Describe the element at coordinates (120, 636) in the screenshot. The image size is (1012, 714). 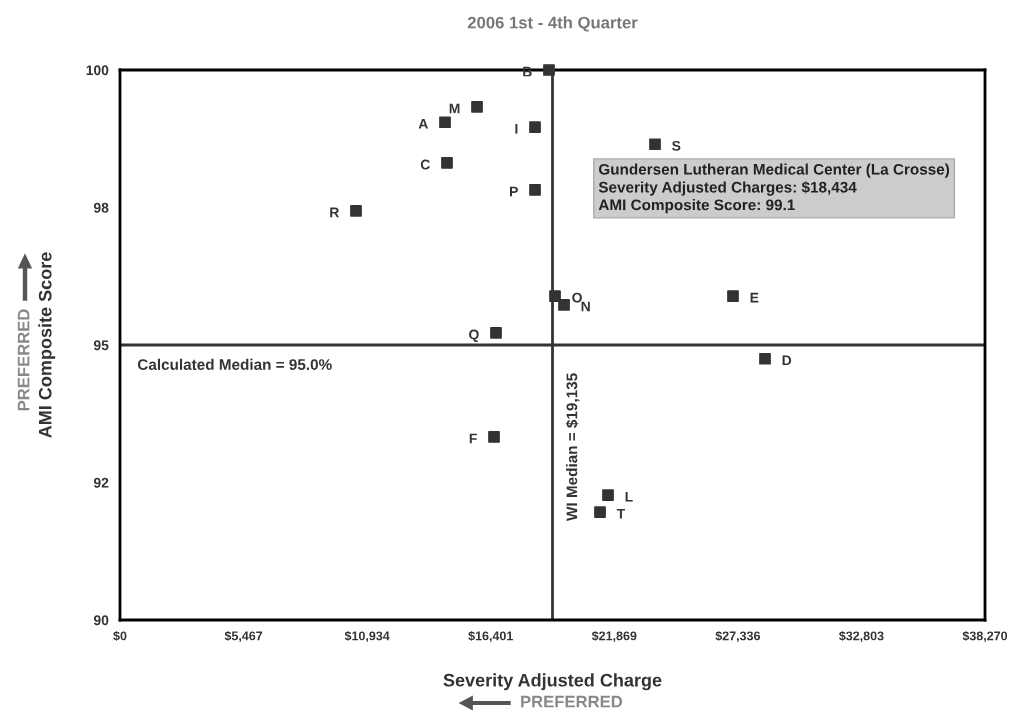
I see `x-tick-label: $0` at that location.